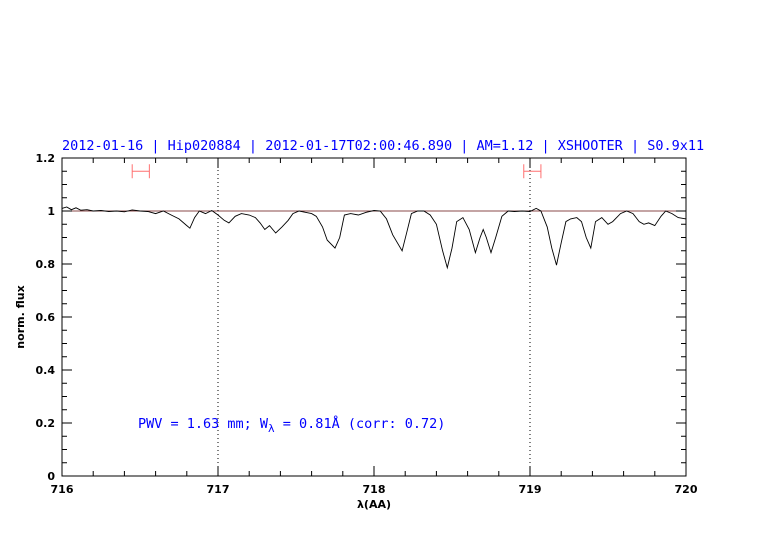  What do you see at coordinates (530, 489) in the screenshot?
I see `x-tick-label: 719` at bounding box center [530, 489].